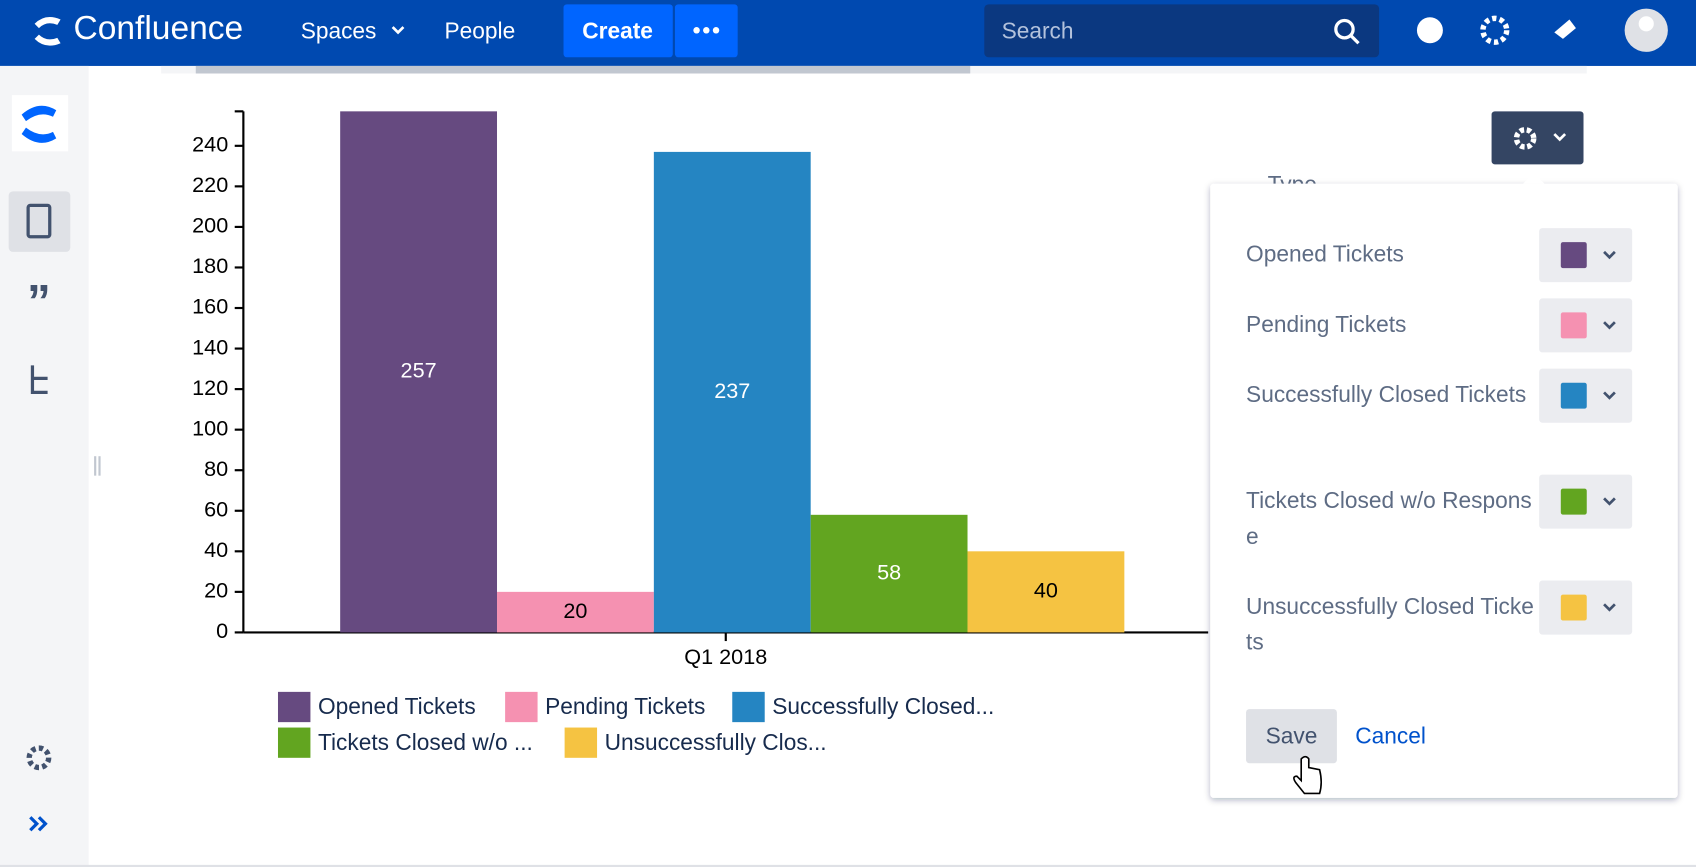 The height and width of the screenshot is (867, 1696). Describe the element at coordinates (210, 306) in the screenshot. I see `y-tick-label: 160` at that location.